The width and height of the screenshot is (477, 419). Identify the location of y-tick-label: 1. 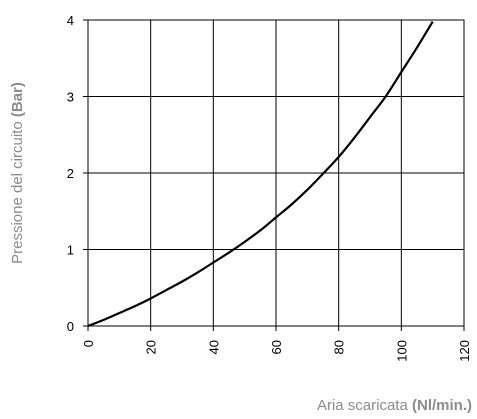
(70, 250).